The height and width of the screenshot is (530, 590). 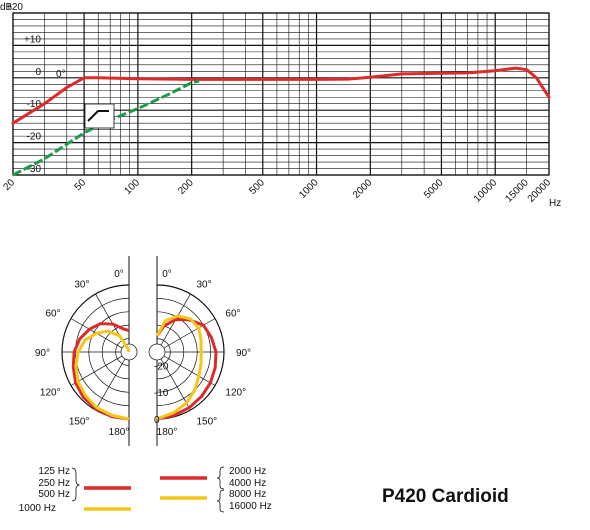 I want to click on polar-radial-label: -20, so click(x=161, y=366).